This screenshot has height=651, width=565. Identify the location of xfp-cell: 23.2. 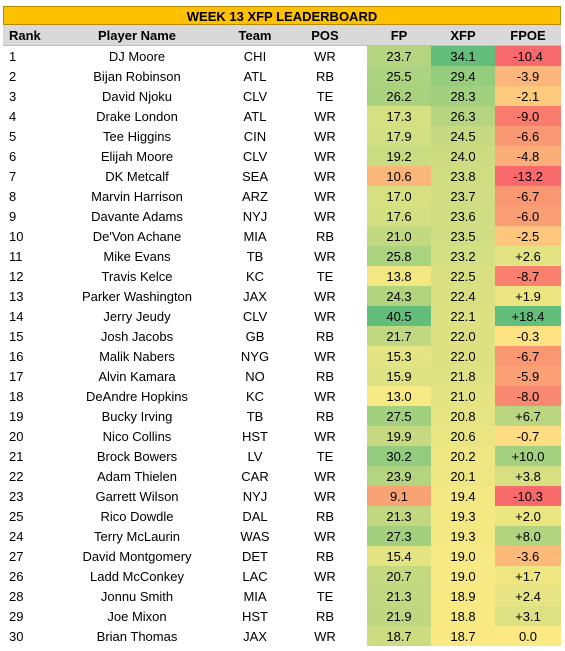
(463, 256).